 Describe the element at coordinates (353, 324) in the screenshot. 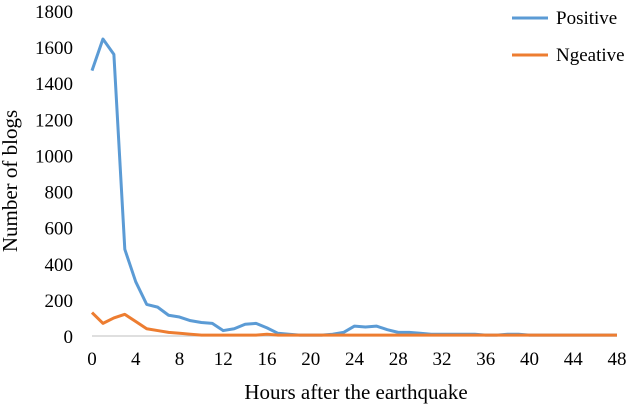

I see `series-line-negative` at that location.